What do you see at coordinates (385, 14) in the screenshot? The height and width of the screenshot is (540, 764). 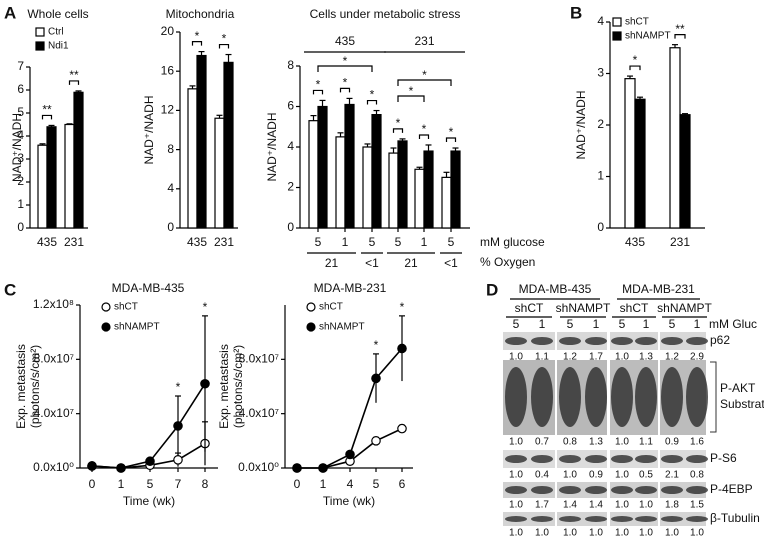 I see `chart-title: Cells under metabolic stress` at bounding box center [385, 14].